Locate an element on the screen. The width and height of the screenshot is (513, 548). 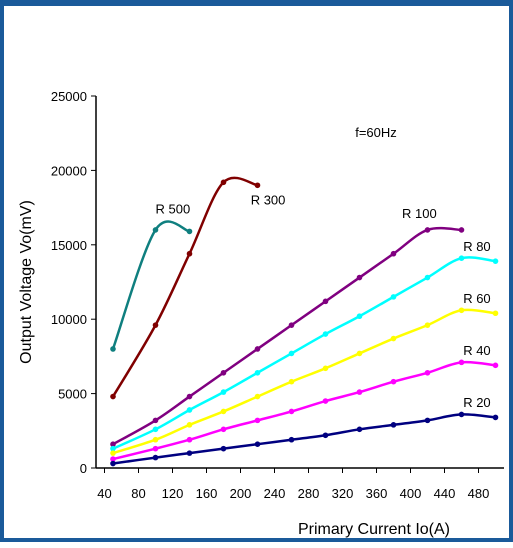
x-tick-label: 360 is located at coordinates (377, 493).